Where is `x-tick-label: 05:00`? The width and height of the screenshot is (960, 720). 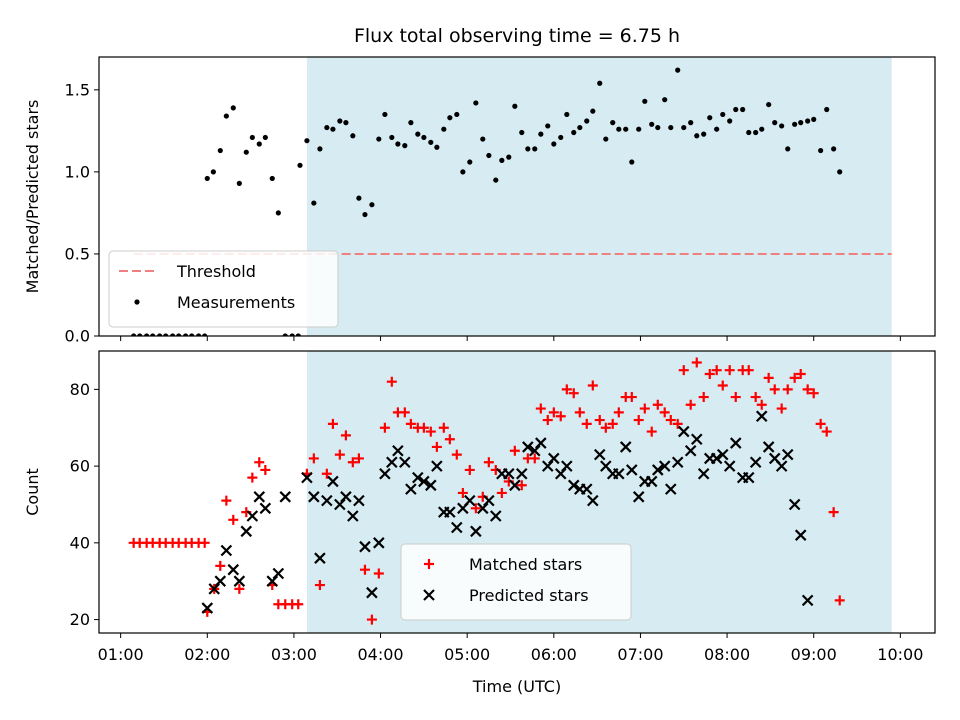
x-tick-label: 05:00 is located at coordinates (467, 654).